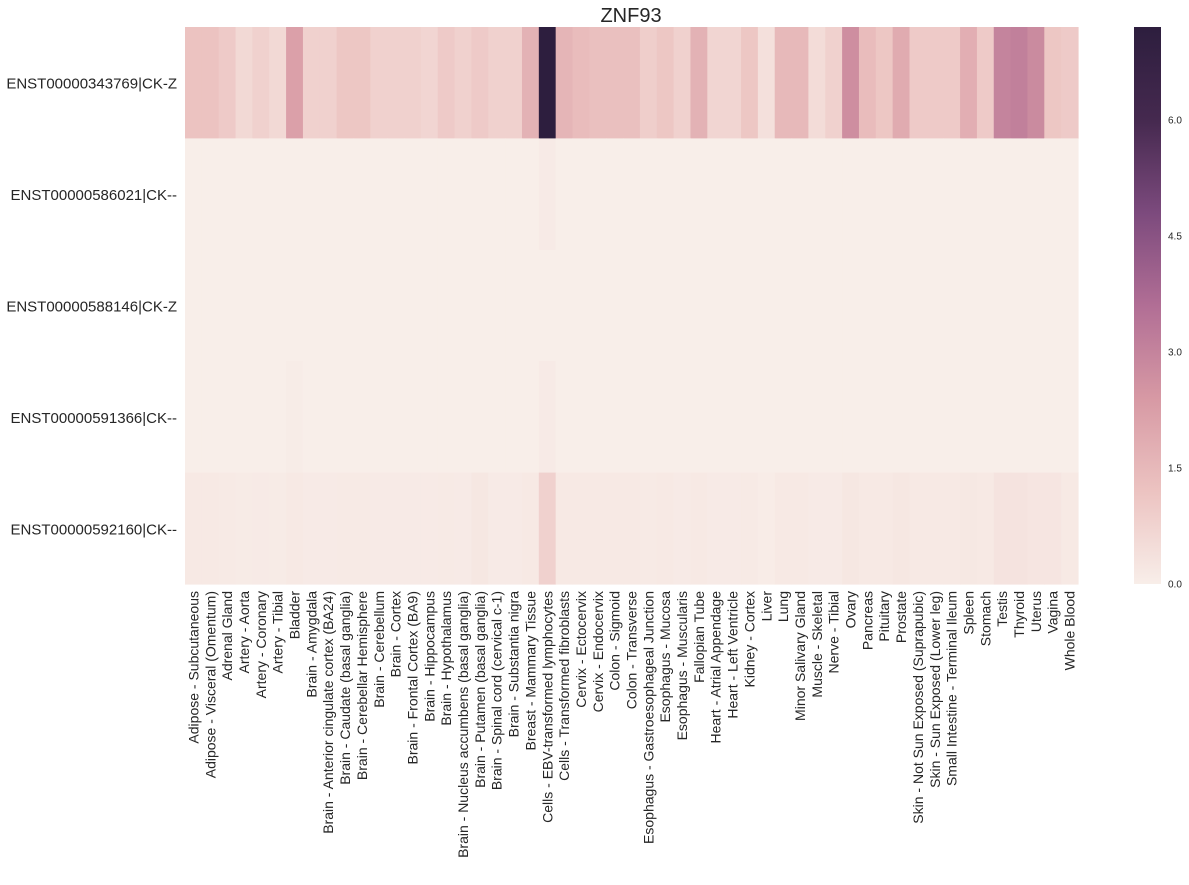 This screenshot has width=1189, height=885. What do you see at coordinates (328, 712) in the screenshot?
I see `column-label: Brain - Anterior cingulate cortex (BA24)` at bounding box center [328, 712].